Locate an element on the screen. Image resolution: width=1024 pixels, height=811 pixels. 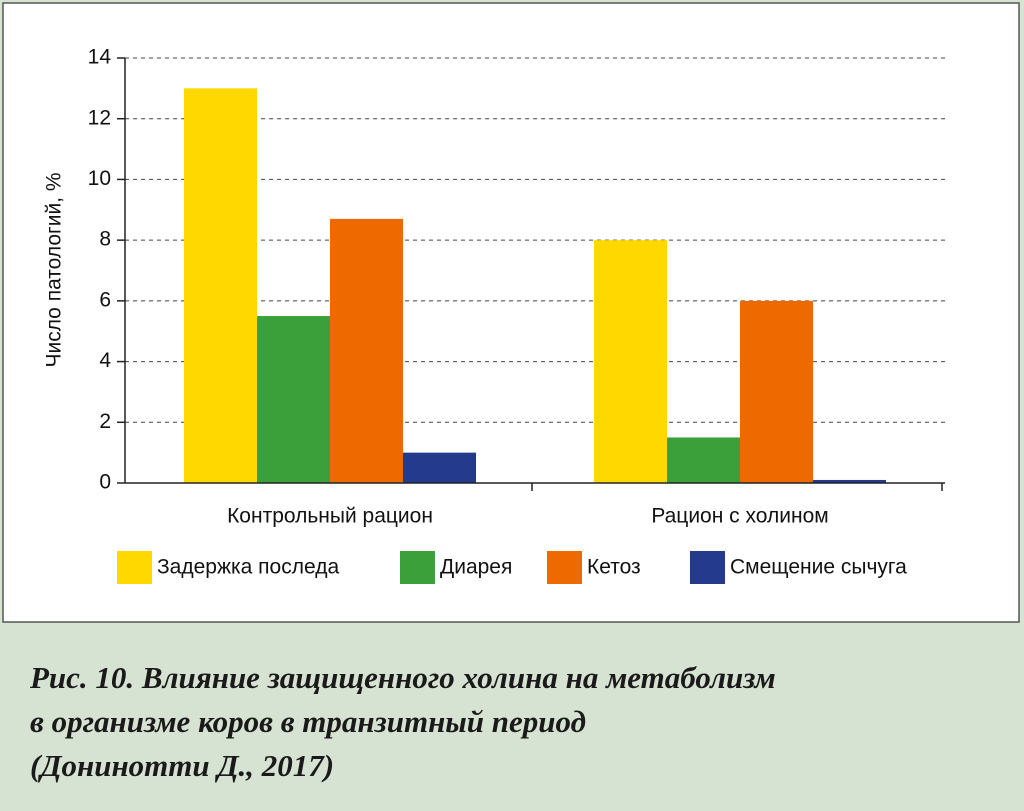
y-tick-label: 2 is located at coordinates (105, 421).